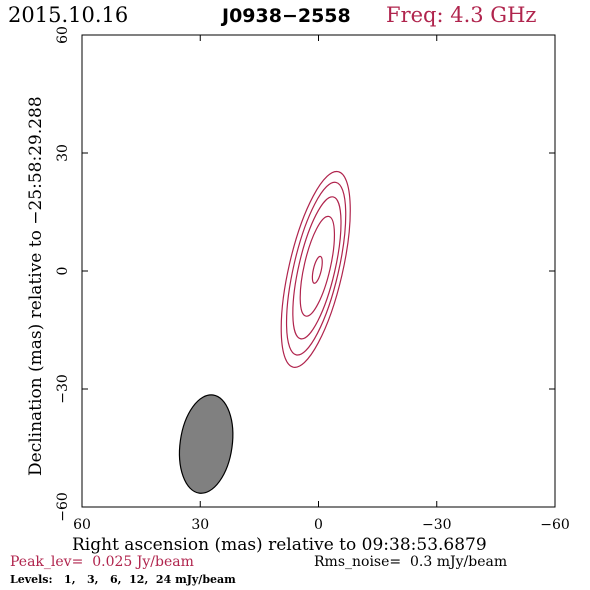 Image resolution: width=590 pixels, height=590 pixels. Describe the element at coordinates (437, 525) in the screenshot. I see `x-tick-label: −30` at that location.